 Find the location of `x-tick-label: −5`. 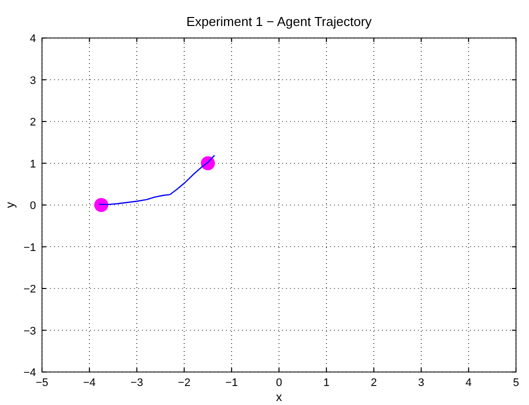

x-tick-label: −5 is located at coordinates (42, 383).